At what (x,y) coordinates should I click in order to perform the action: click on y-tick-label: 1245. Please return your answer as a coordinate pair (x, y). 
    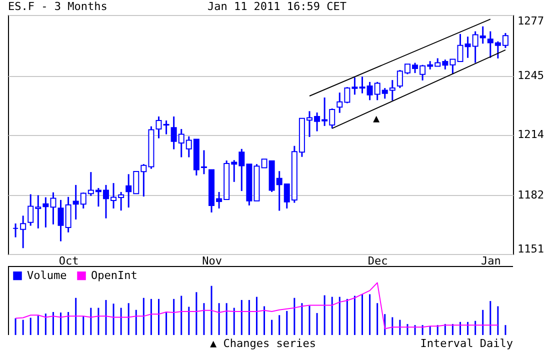
    Looking at the image, I should click on (531, 75).